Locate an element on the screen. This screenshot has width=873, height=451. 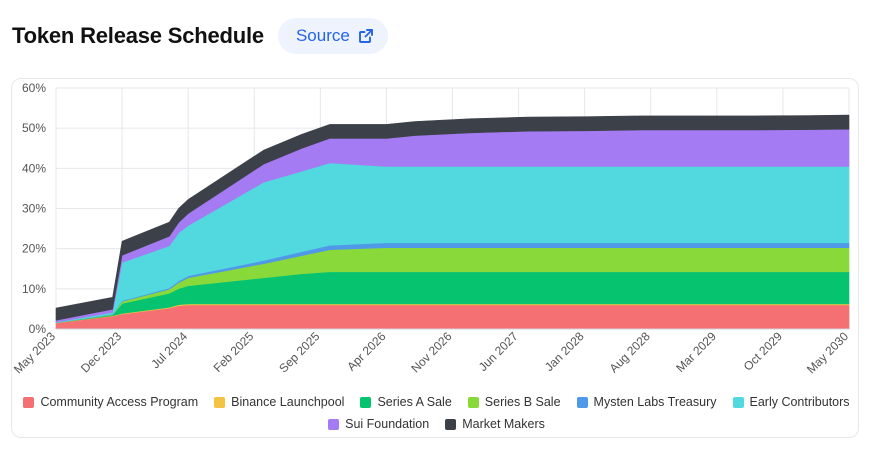
legend-label: Market Makers is located at coordinates (503, 424).